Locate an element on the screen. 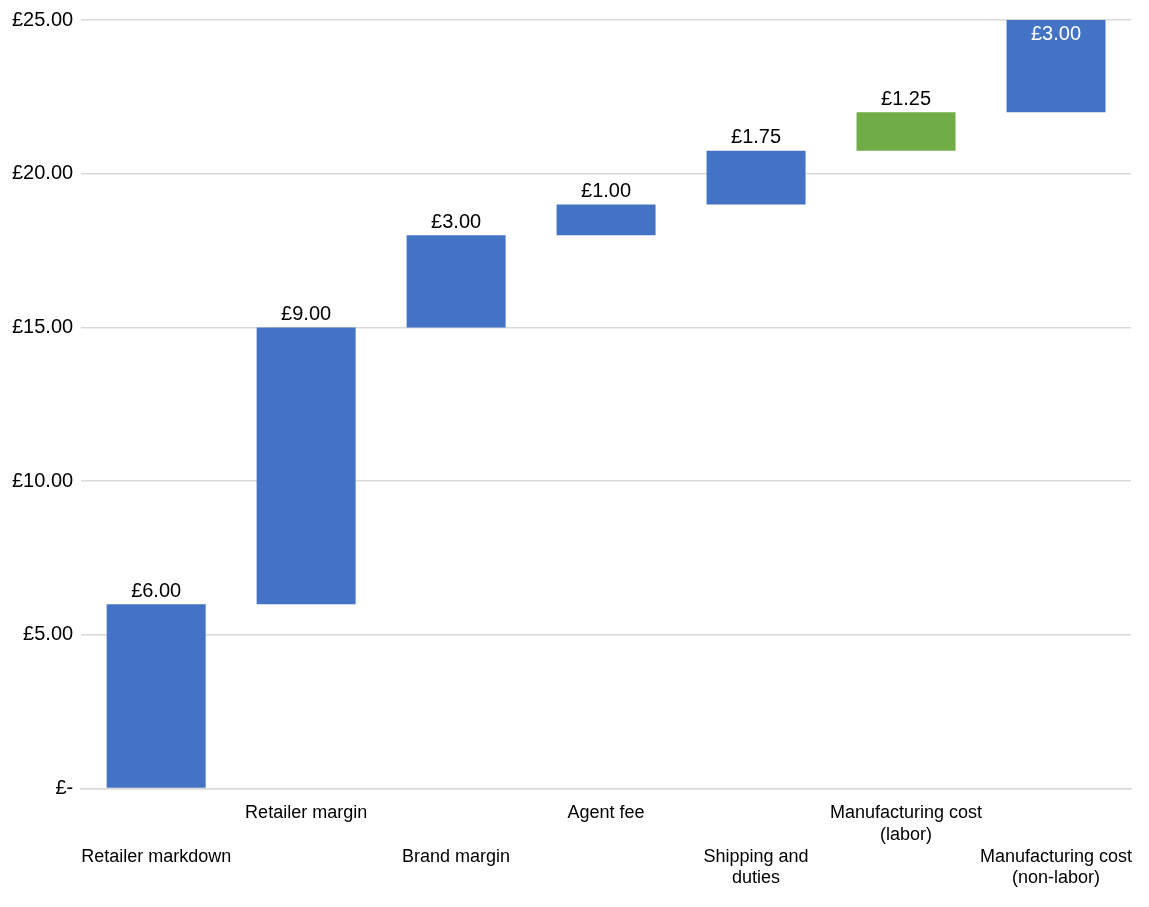 The image size is (1149, 907). y-tick-label: £- is located at coordinates (64, 787).